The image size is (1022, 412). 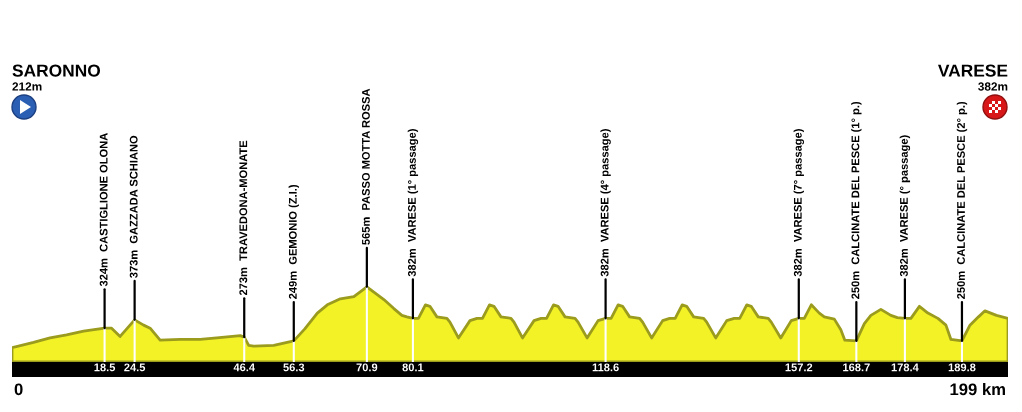 What do you see at coordinates (856, 367) in the screenshot?
I see `x-tick-label: 168.7` at bounding box center [856, 367].